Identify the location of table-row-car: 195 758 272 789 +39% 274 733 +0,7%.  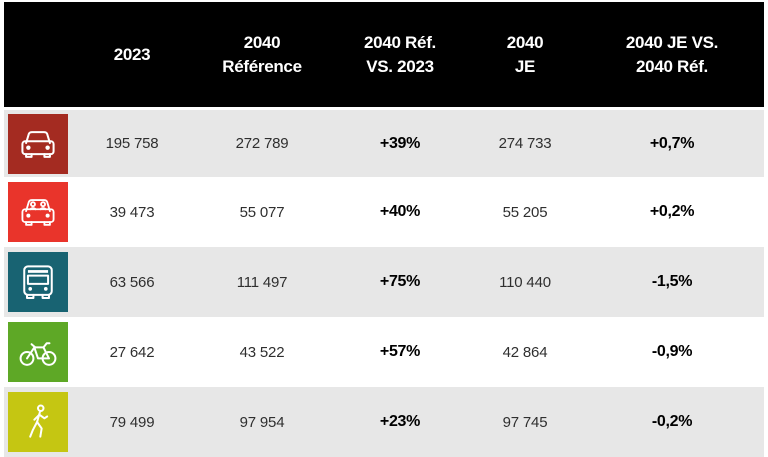
(384, 143).